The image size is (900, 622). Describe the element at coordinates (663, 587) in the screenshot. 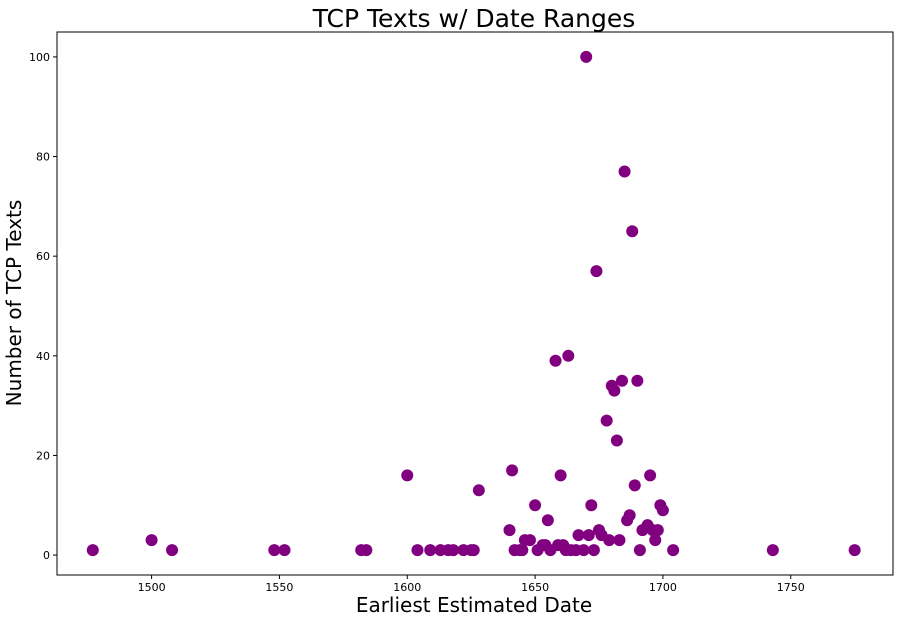

I see `x-tick-label: 1700` at that location.